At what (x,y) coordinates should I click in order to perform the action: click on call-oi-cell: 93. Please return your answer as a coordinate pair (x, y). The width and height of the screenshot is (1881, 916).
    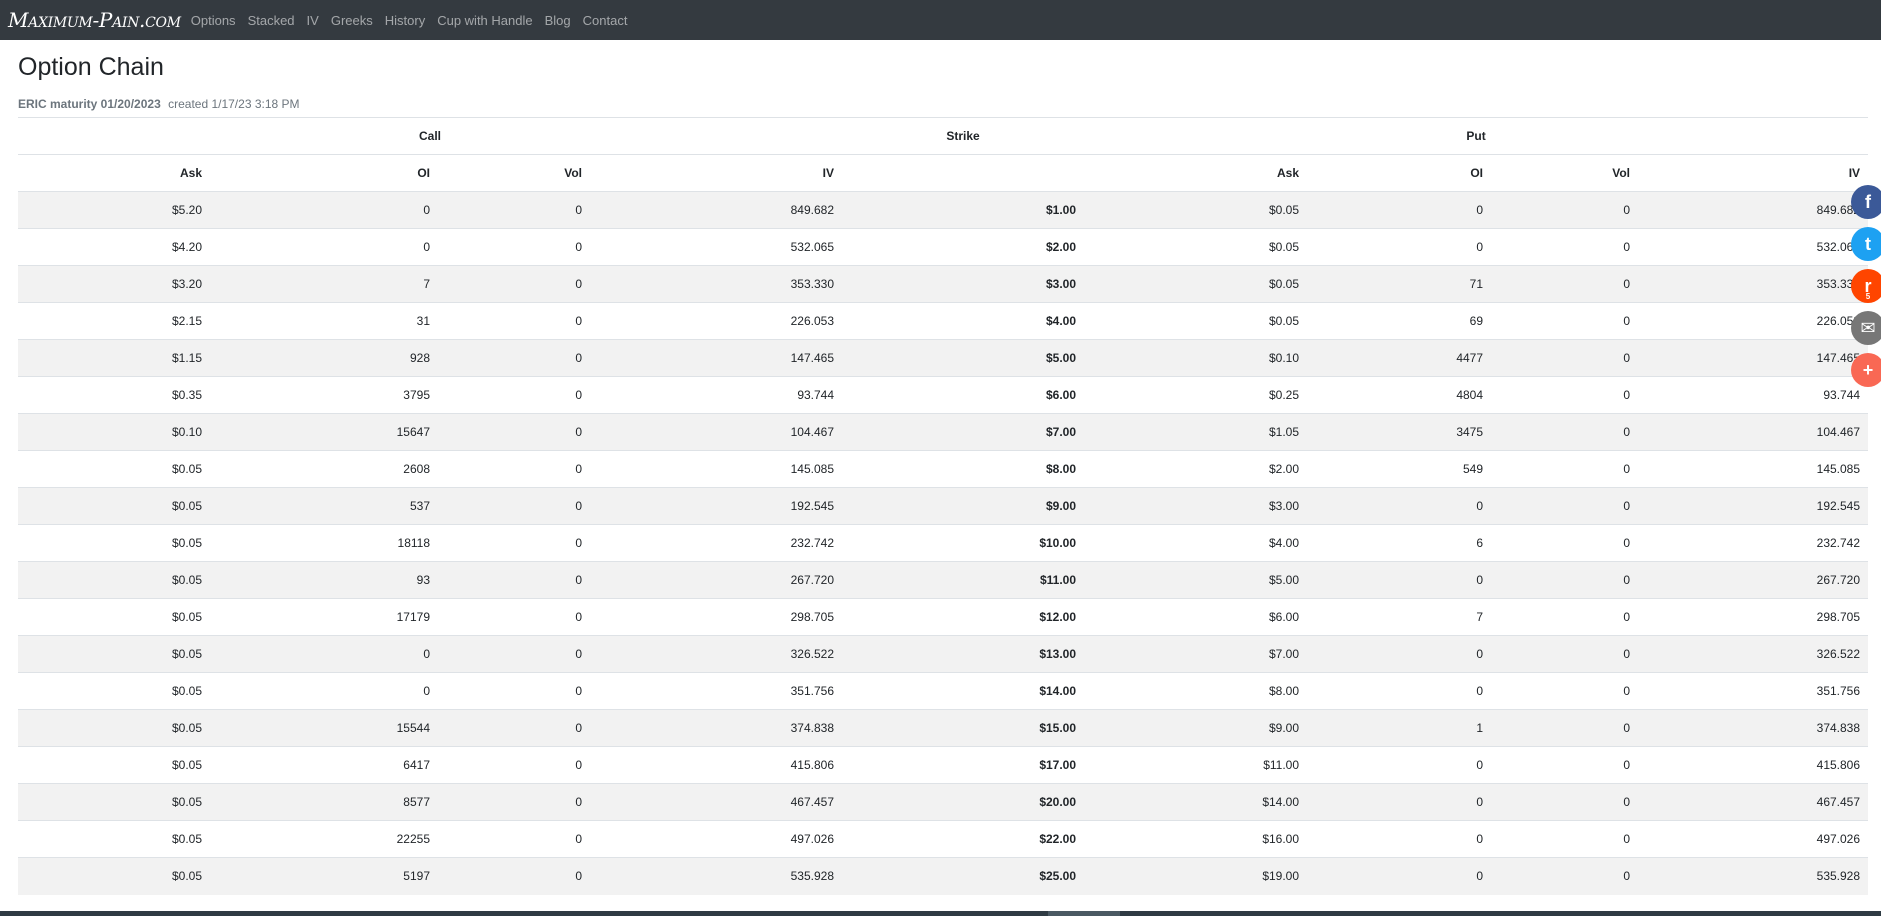
    Looking at the image, I should click on (324, 580).